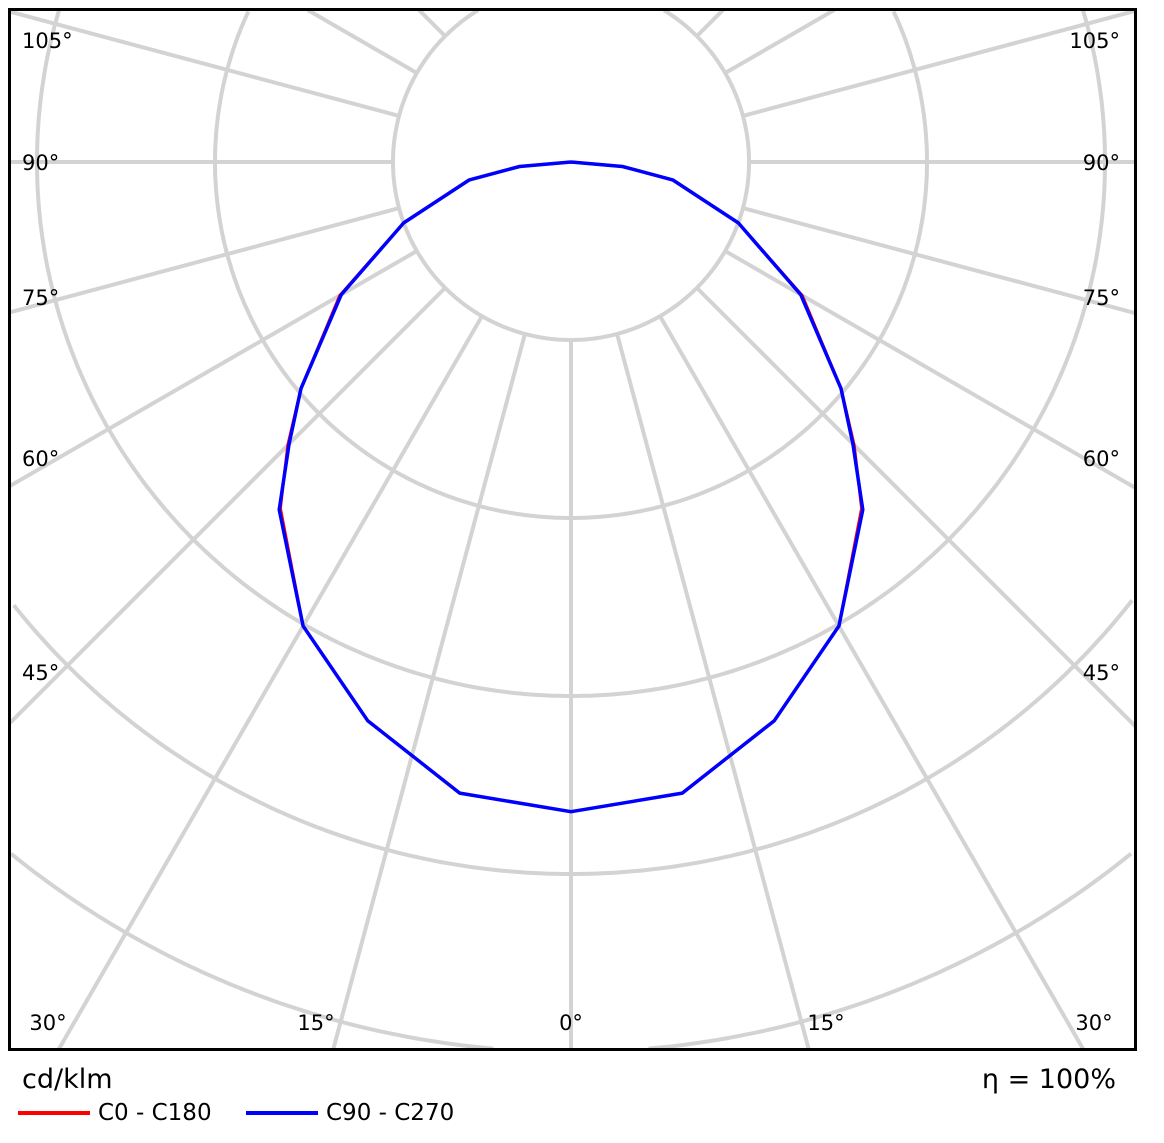 The height and width of the screenshot is (1143, 1164). I want to click on tick-left-75: 75°, so click(40, 298).